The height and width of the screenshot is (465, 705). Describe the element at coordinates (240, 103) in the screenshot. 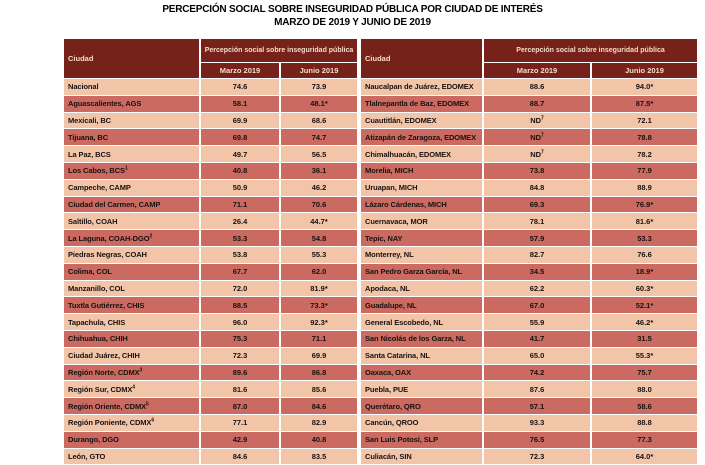

I see `marzo-value-cell: 58.1` at that location.